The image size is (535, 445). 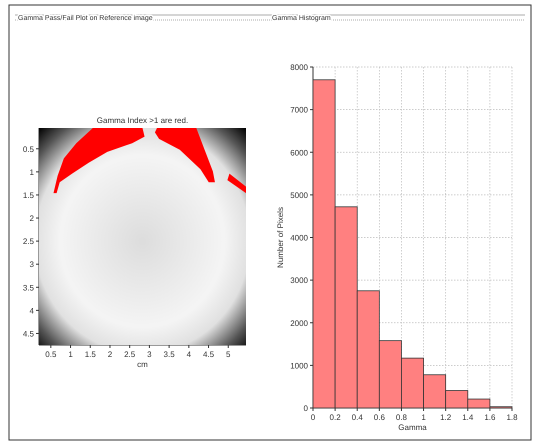 What do you see at coordinates (306, 408) in the screenshot?
I see `y-tick-label: 0` at bounding box center [306, 408].